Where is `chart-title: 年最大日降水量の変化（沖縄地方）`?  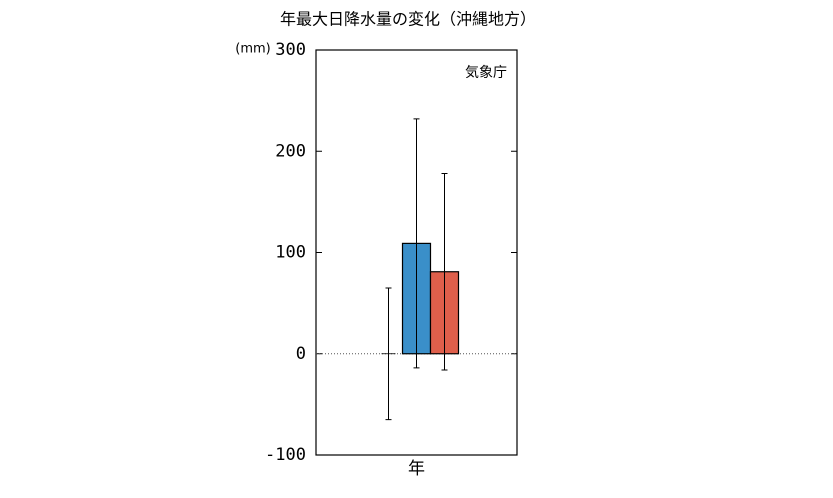 chart-title: 年最大日降水量の変化（沖縄地方） is located at coordinates (408, 19).